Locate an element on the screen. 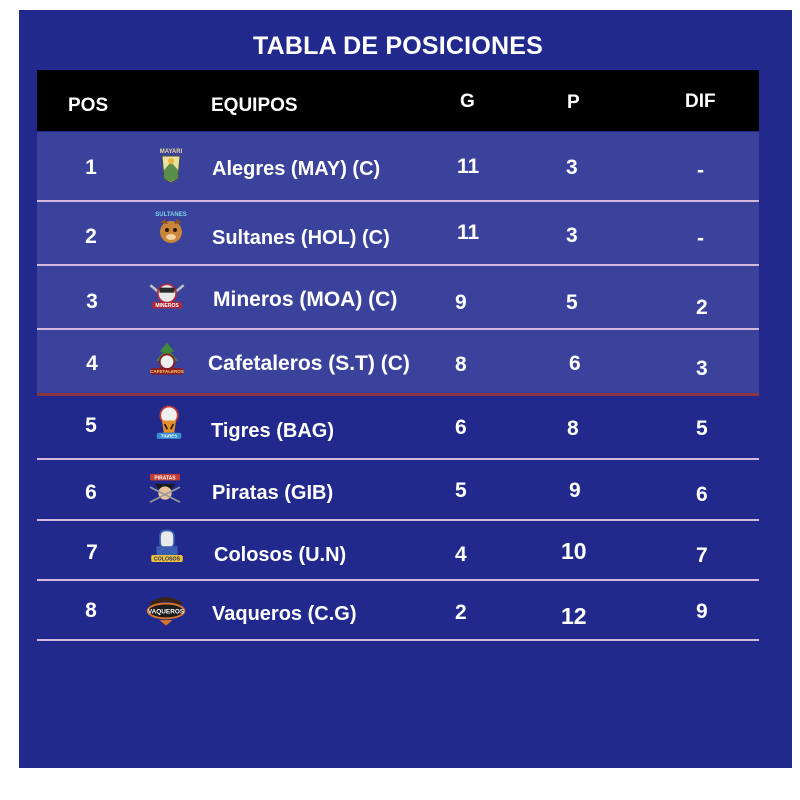 Image resolution: width=800 pixels, height=800 pixels. svg-text: MINEROS is located at coordinates (167, 306).